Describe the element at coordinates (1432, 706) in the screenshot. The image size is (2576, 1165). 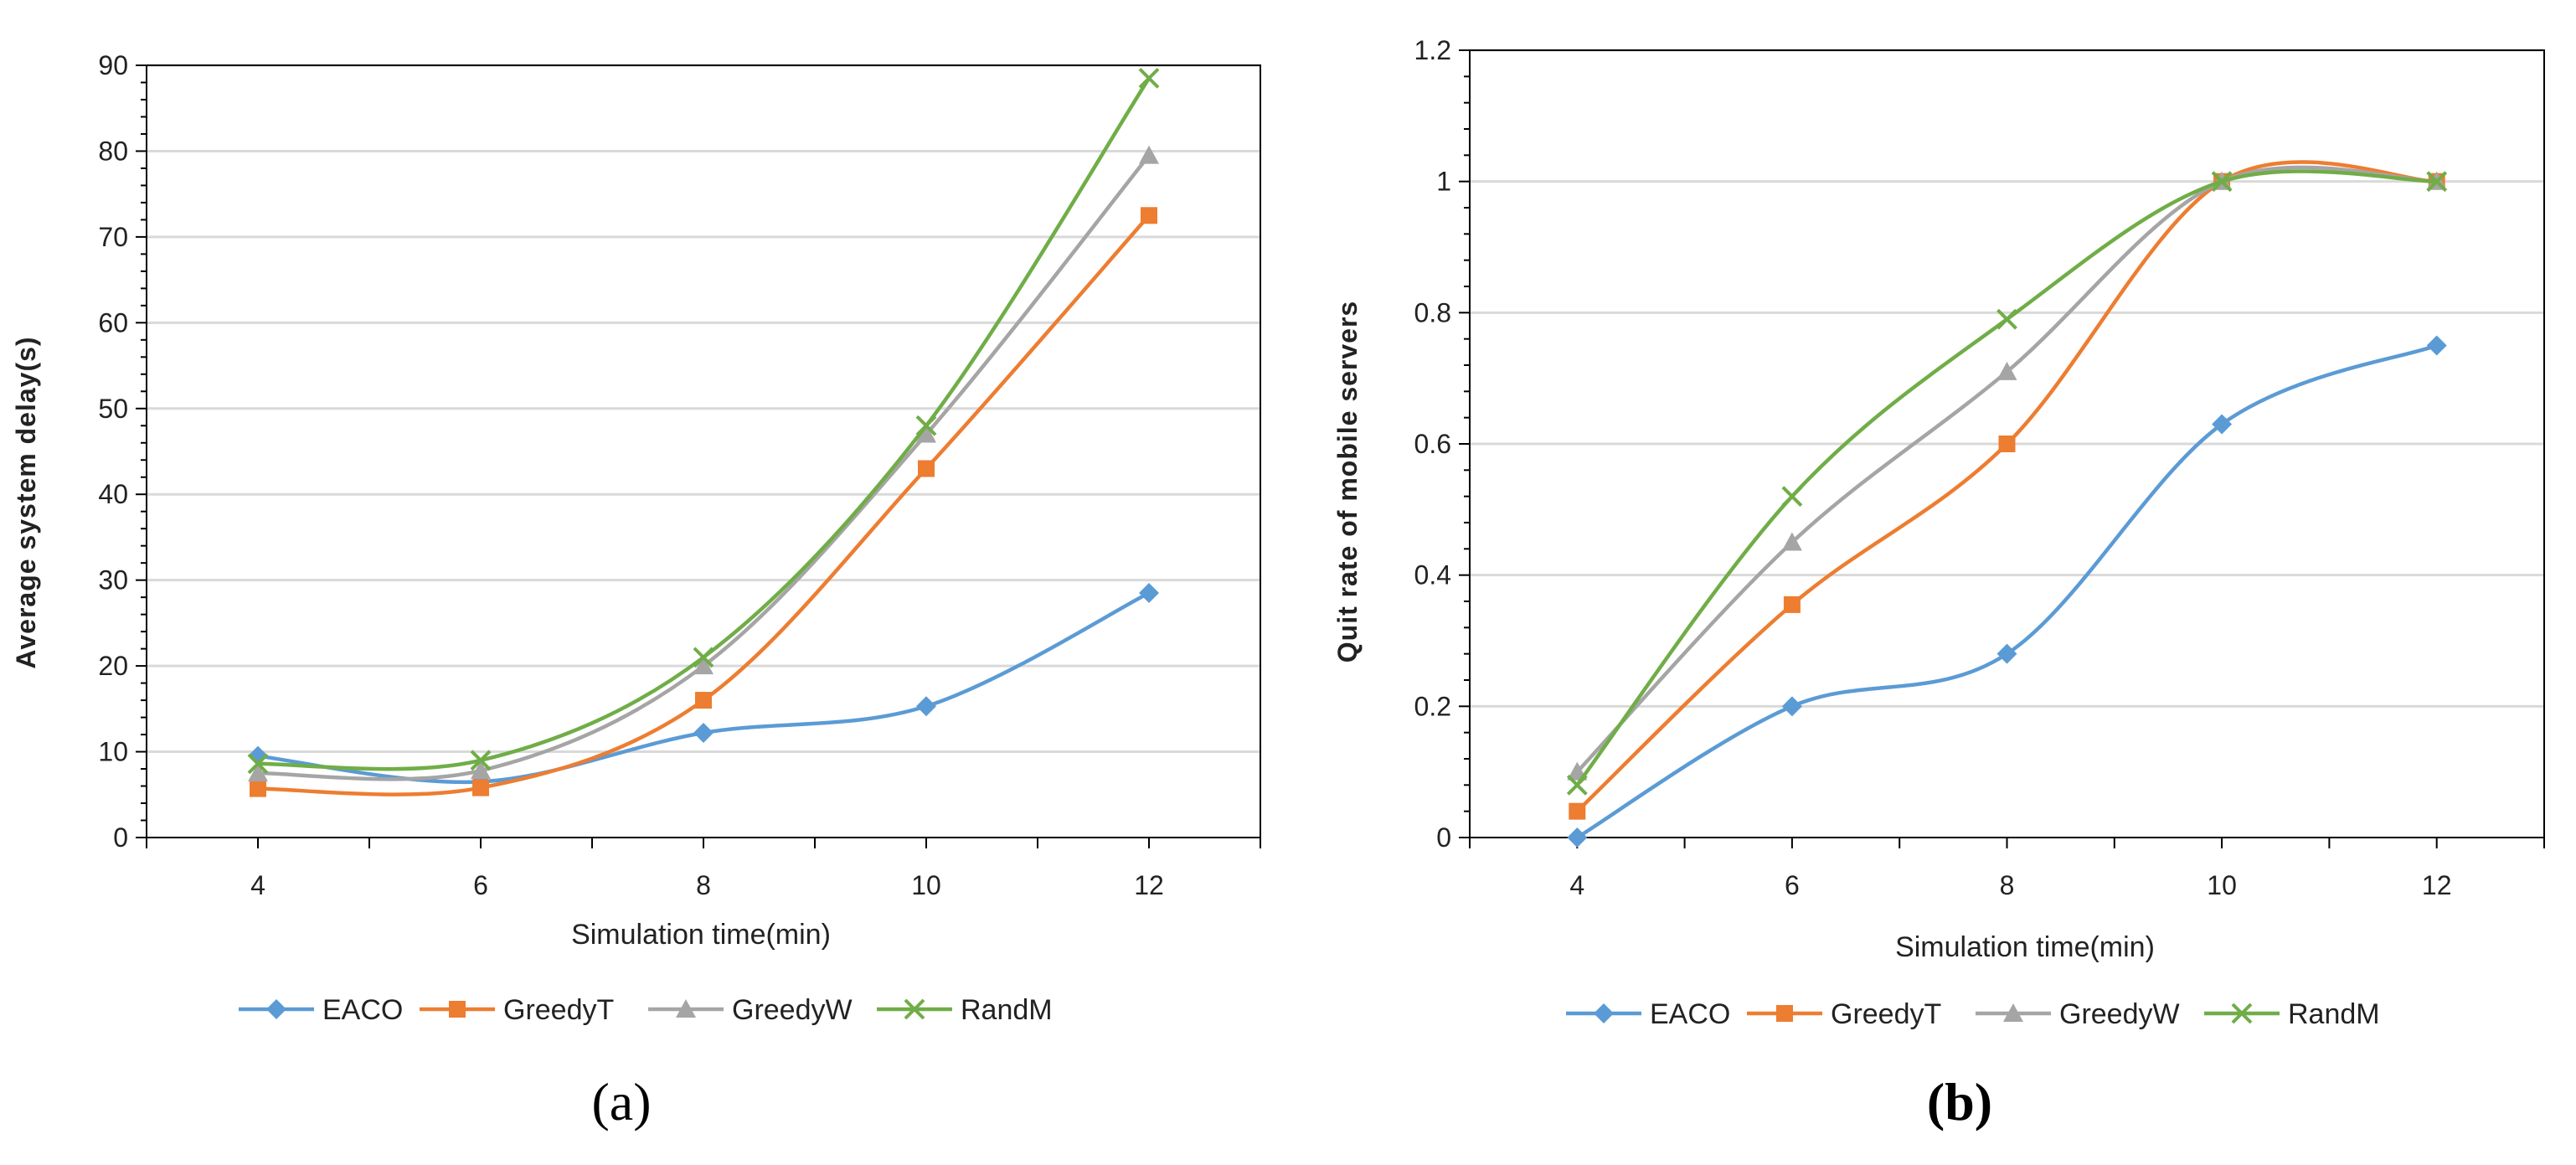
I see `chart-b-y-tick-label: 0.2` at that location.